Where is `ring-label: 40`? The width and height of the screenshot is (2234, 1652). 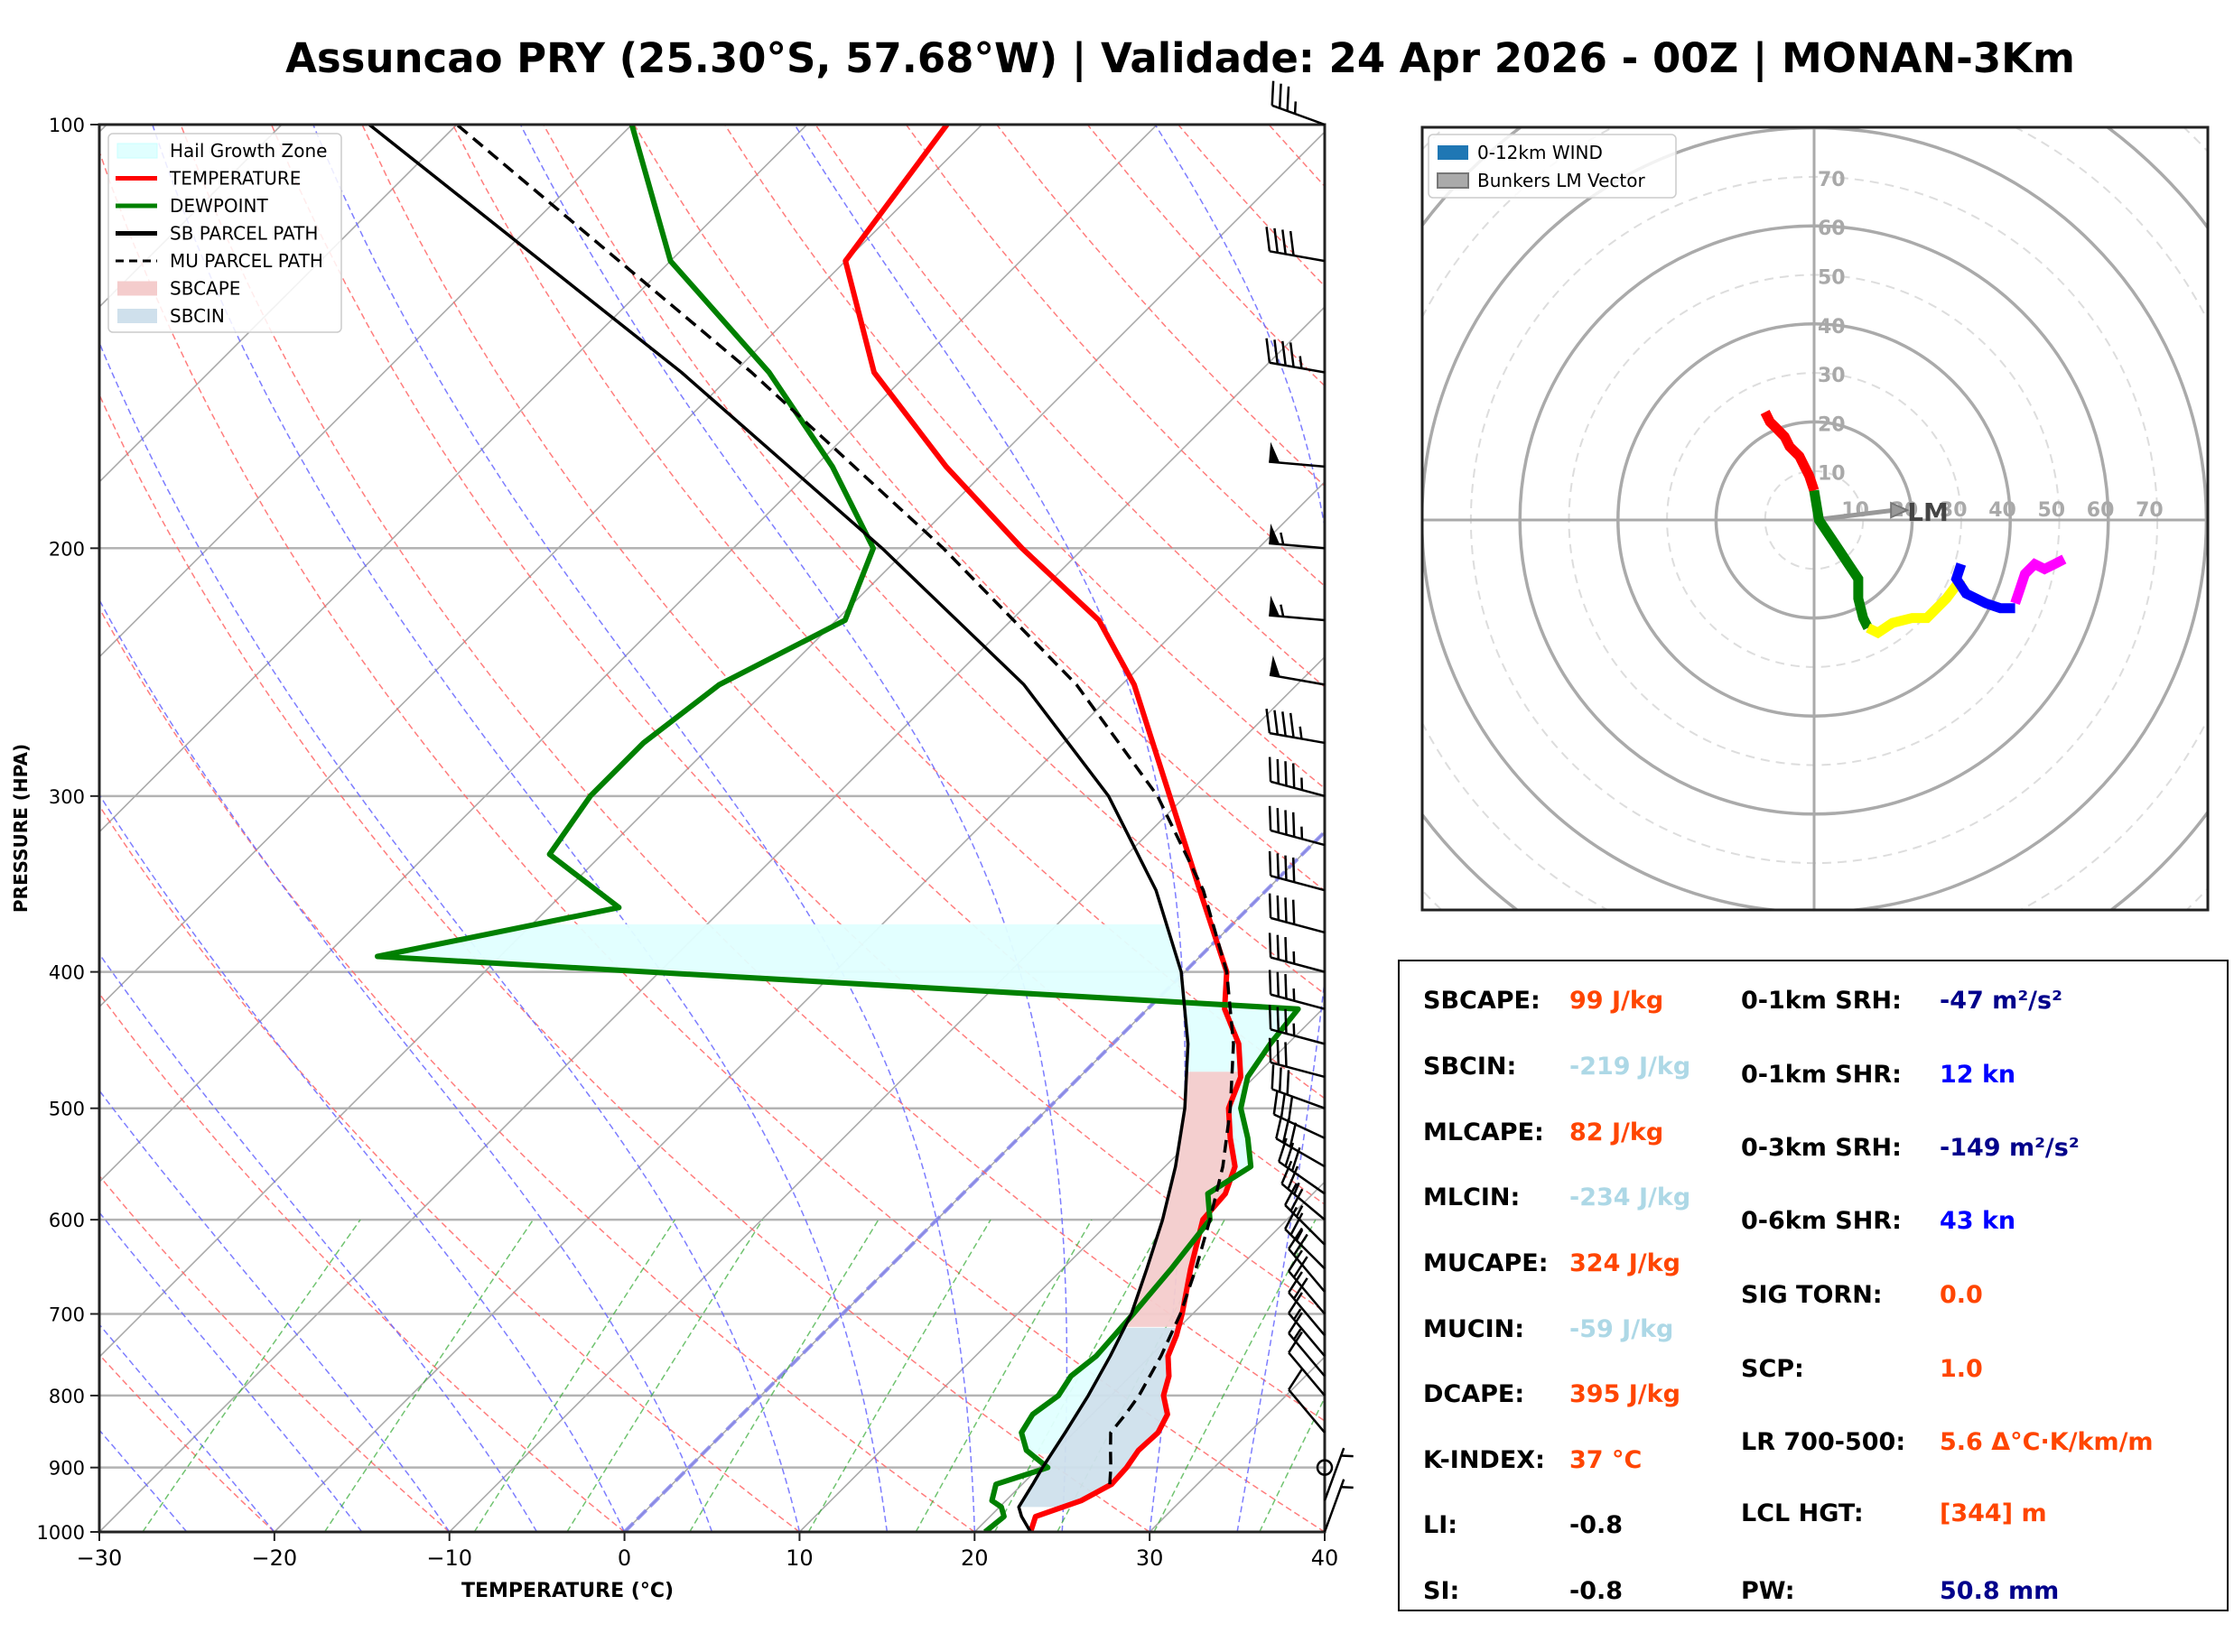
ring-label: 40 is located at coordinates (1832, 327).